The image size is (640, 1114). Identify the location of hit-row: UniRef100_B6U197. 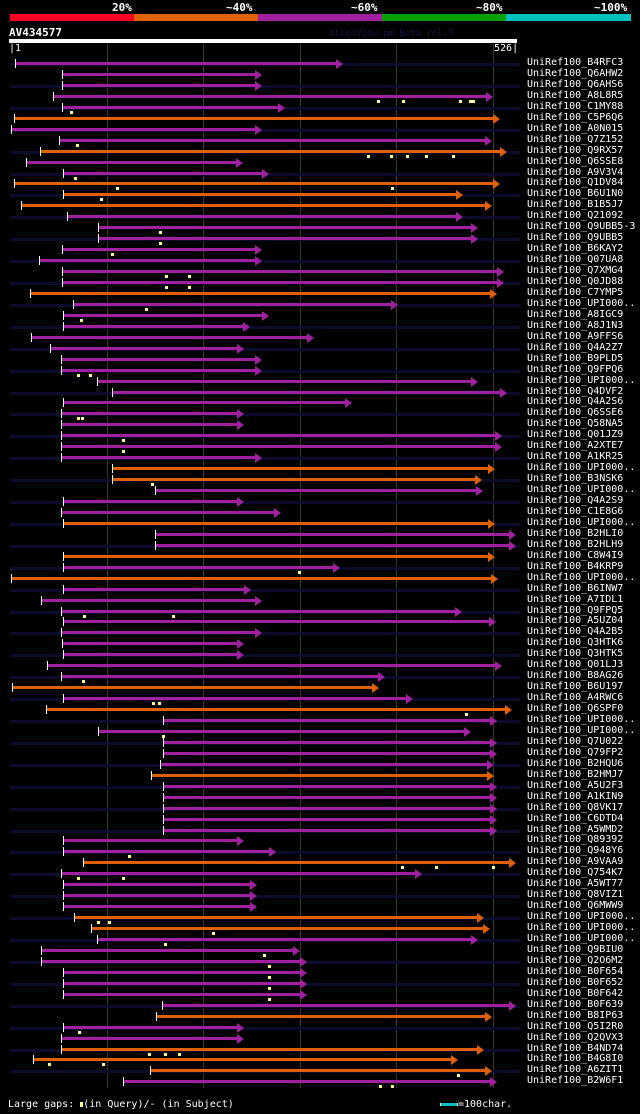
(320, 687).